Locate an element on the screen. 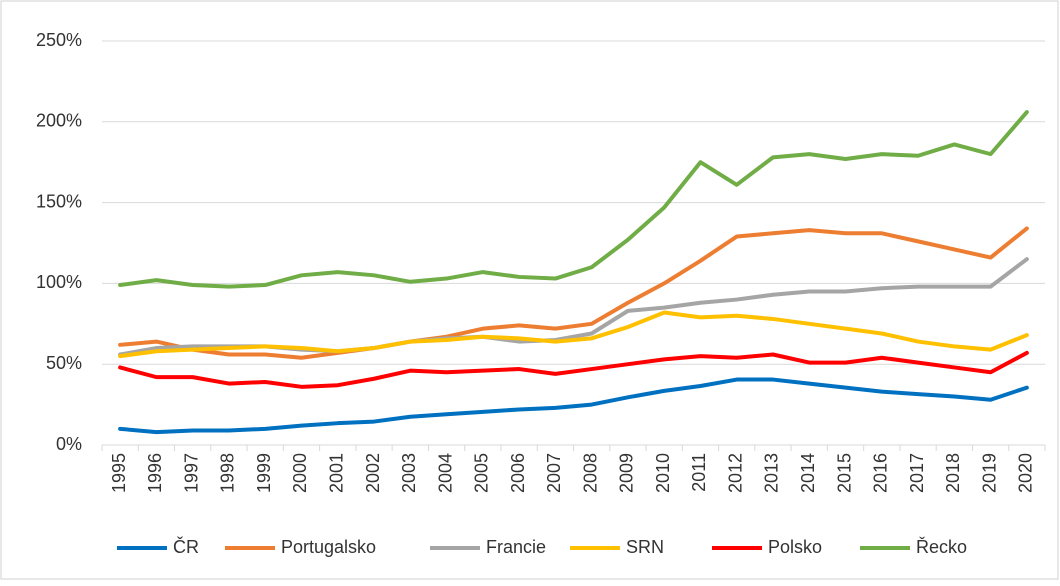 This screenshot has width=1060, height=586. y-tick-label: 250% is located at coordinates (59, 40).